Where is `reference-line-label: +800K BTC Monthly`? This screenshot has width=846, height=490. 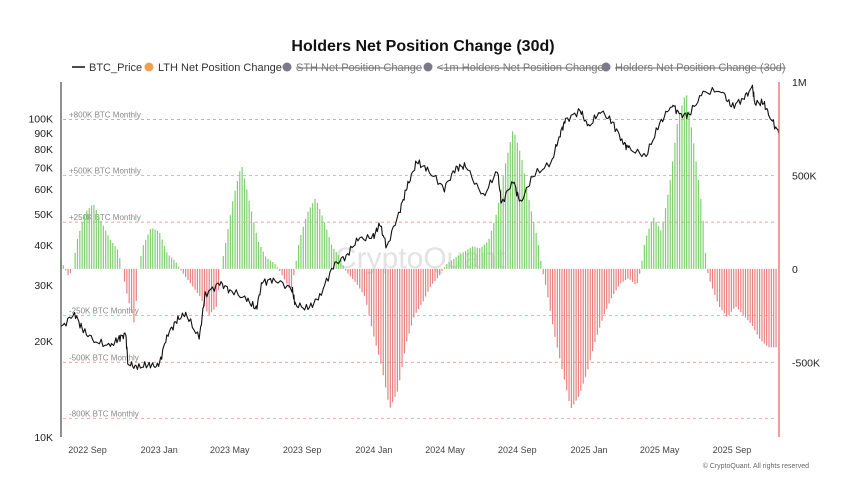 reference-line-label: +800K BTC Monthly is located at coordinates (105, 114).